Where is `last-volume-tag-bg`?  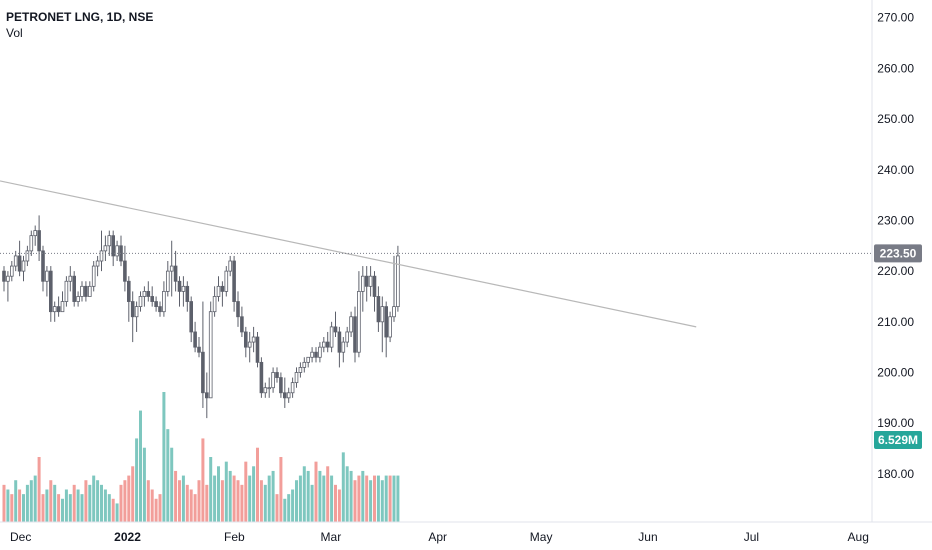
last-volume-tag-bg is located at coordinates (898, 440).